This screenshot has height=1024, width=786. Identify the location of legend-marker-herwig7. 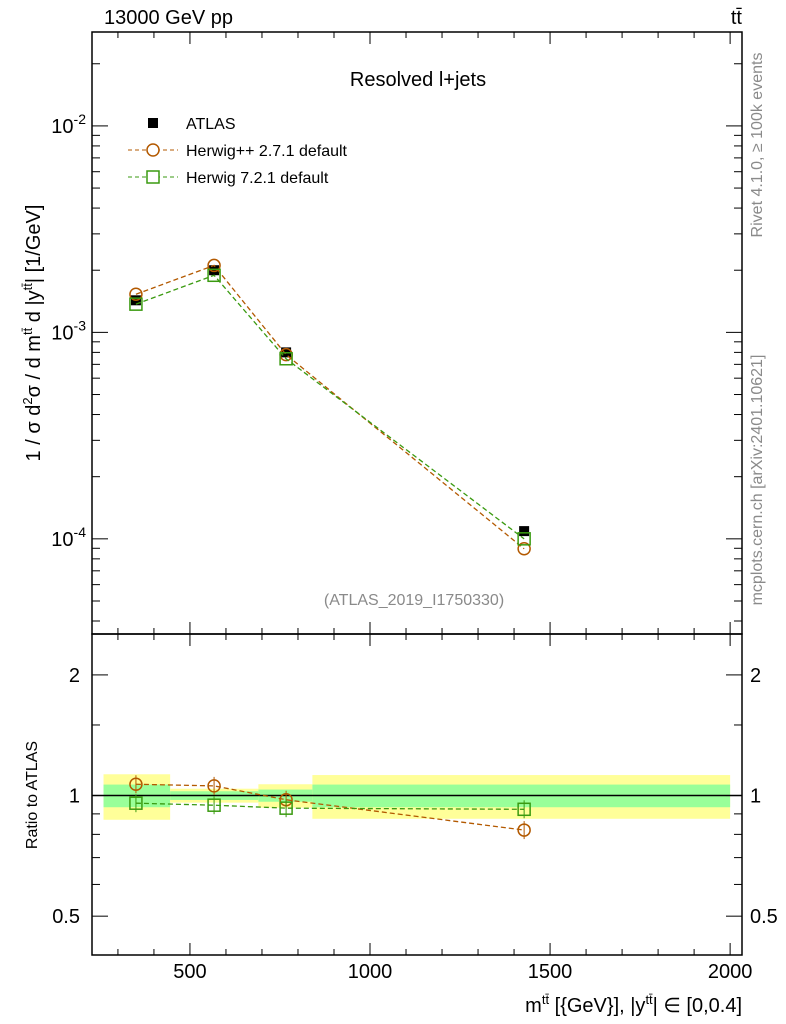
(153, 177).